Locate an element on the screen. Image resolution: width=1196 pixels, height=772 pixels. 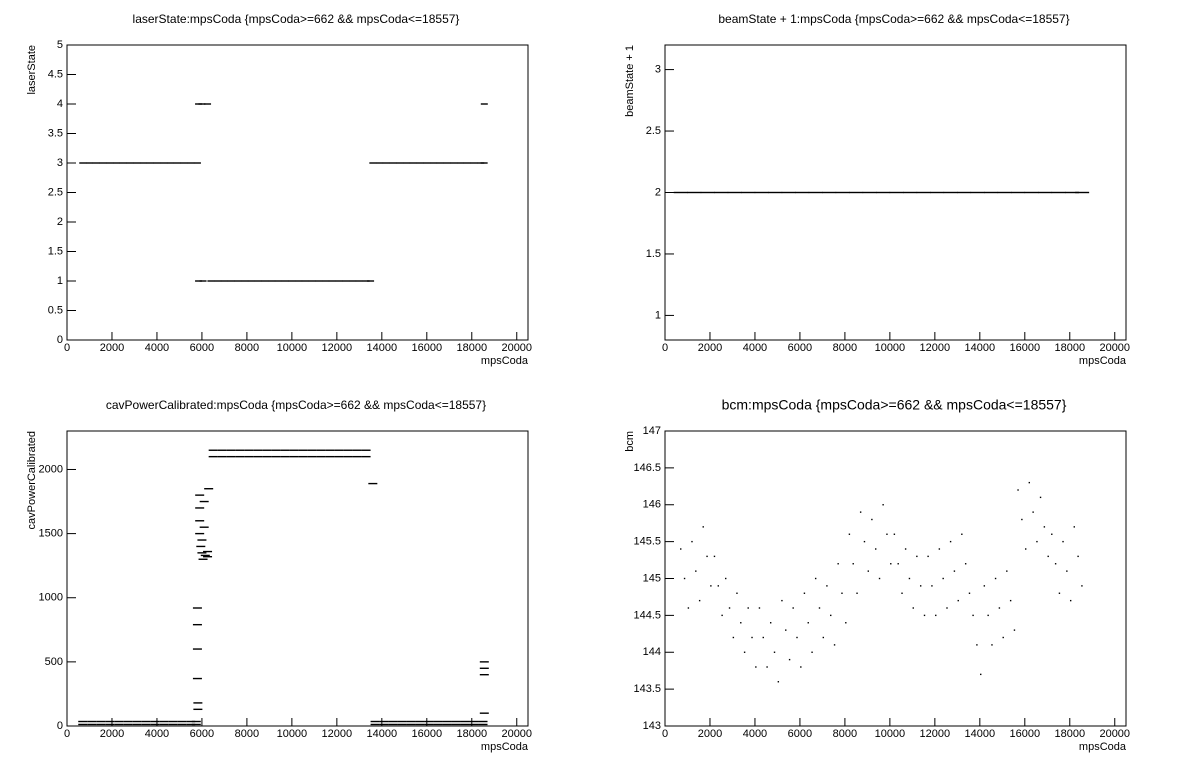
x-tick-label: 14000 is located at coordinates (382, 348).